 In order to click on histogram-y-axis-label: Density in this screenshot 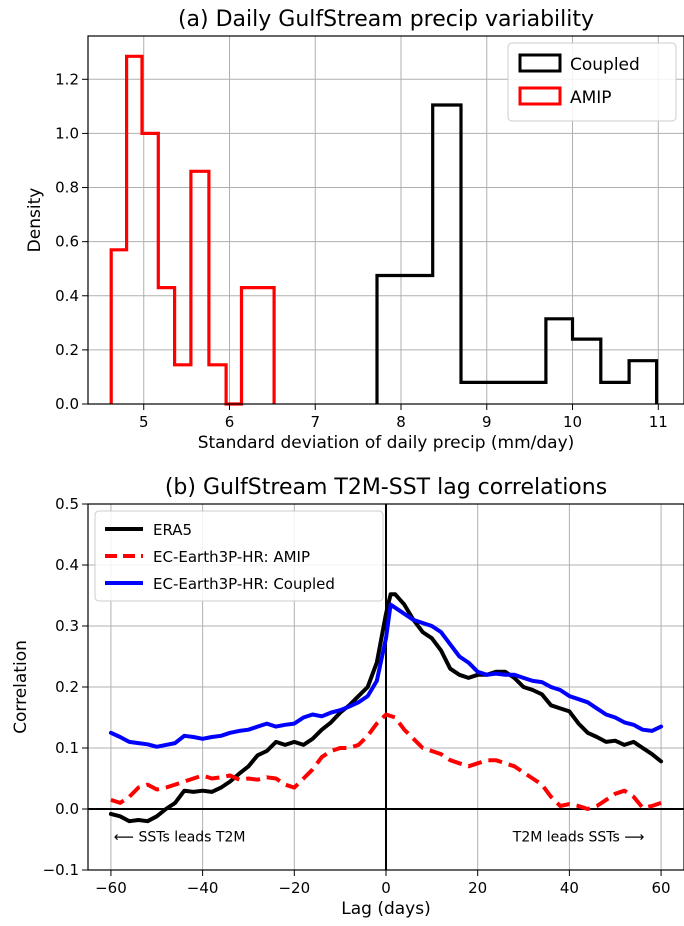, I will do `click(35, 220)`.